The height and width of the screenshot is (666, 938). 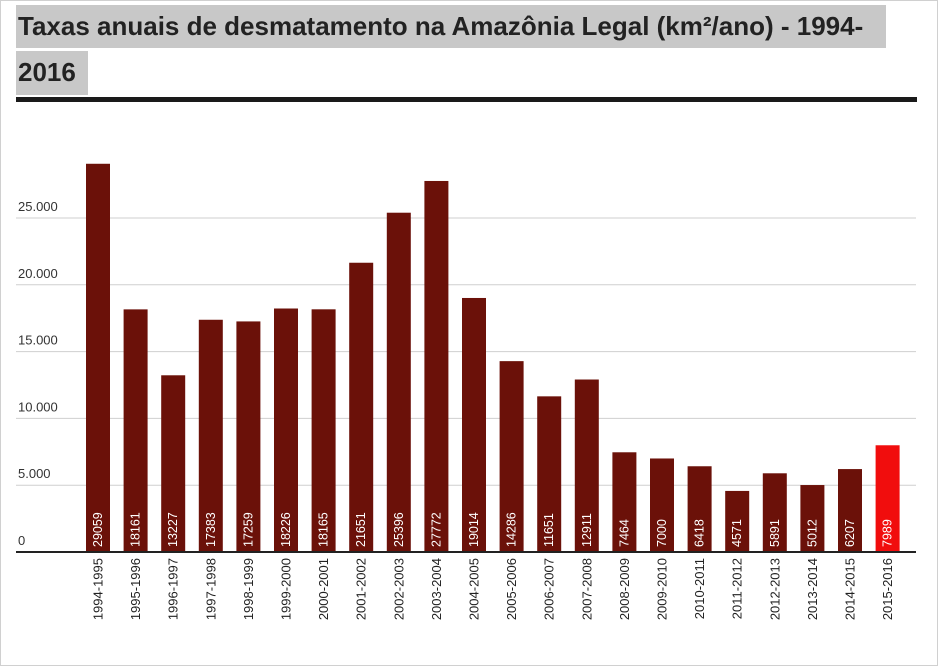 I want to click on data-label: 18161, so click(x=136, y=529).